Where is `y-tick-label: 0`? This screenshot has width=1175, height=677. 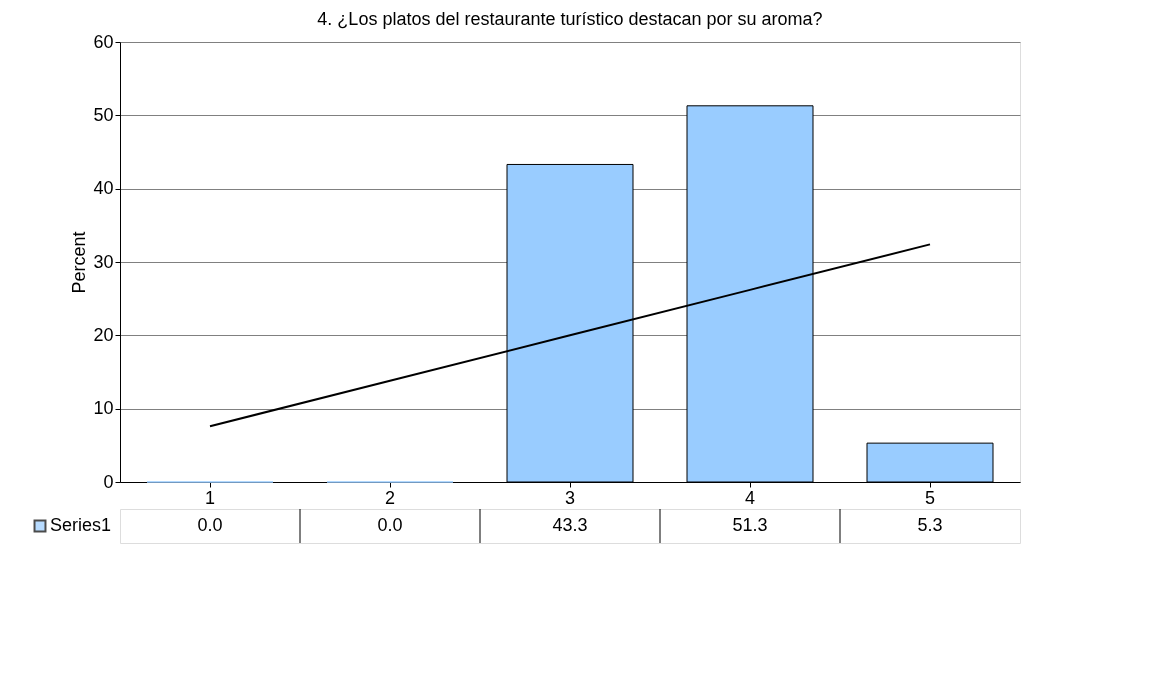
y-tick-label: 0 is located at coordinates (108, 481).